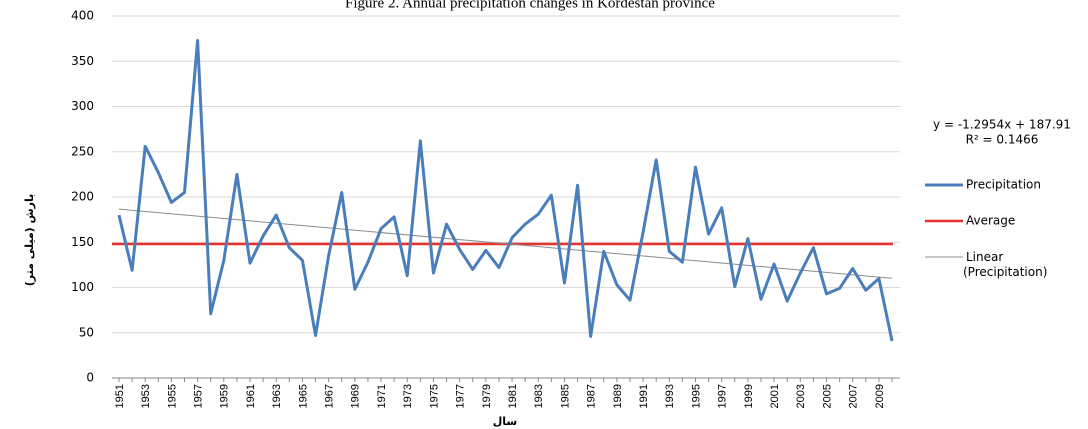 The height and width of the screenshot is (429, 1088). Describe the element at coordinates (854, 396) in the screenshot. I see `x-tick-label: 2007` at that location.